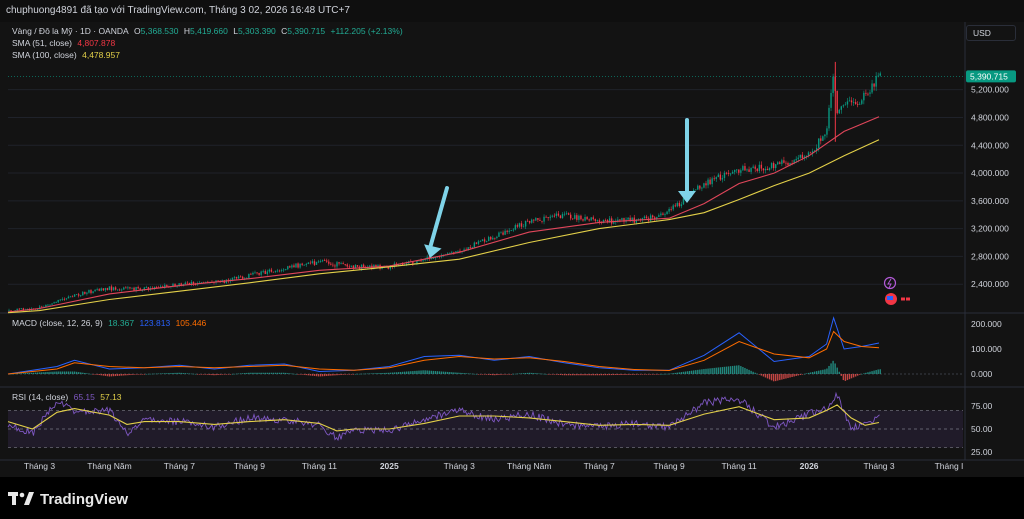 The height and width of the screenshot is (519, 1024). I want to click on currency-button: USD, so click(991, 33).